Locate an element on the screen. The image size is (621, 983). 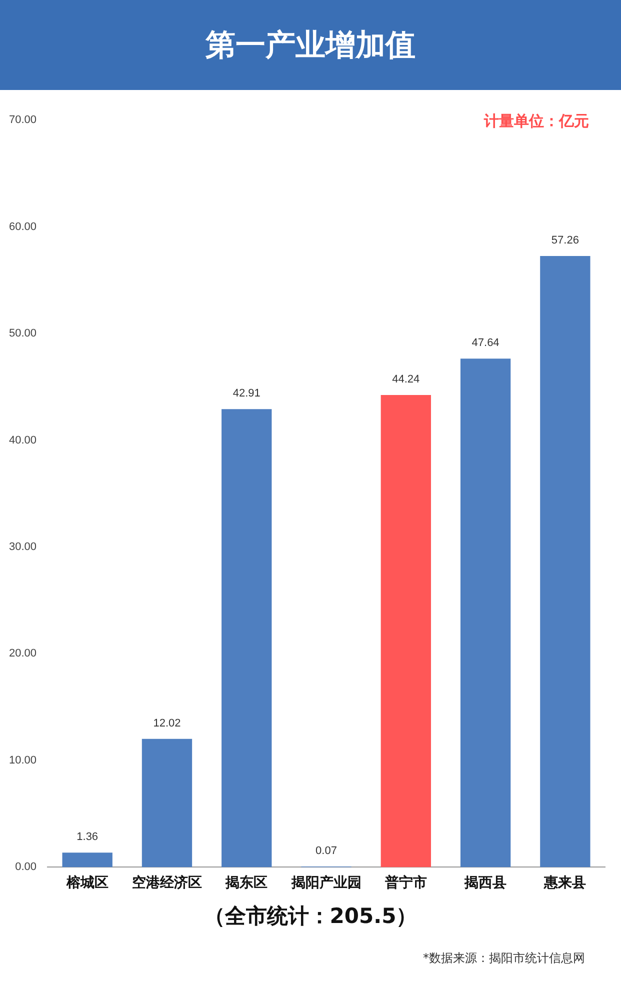
data-label: 1.36 is located at coordinates (87, 837).